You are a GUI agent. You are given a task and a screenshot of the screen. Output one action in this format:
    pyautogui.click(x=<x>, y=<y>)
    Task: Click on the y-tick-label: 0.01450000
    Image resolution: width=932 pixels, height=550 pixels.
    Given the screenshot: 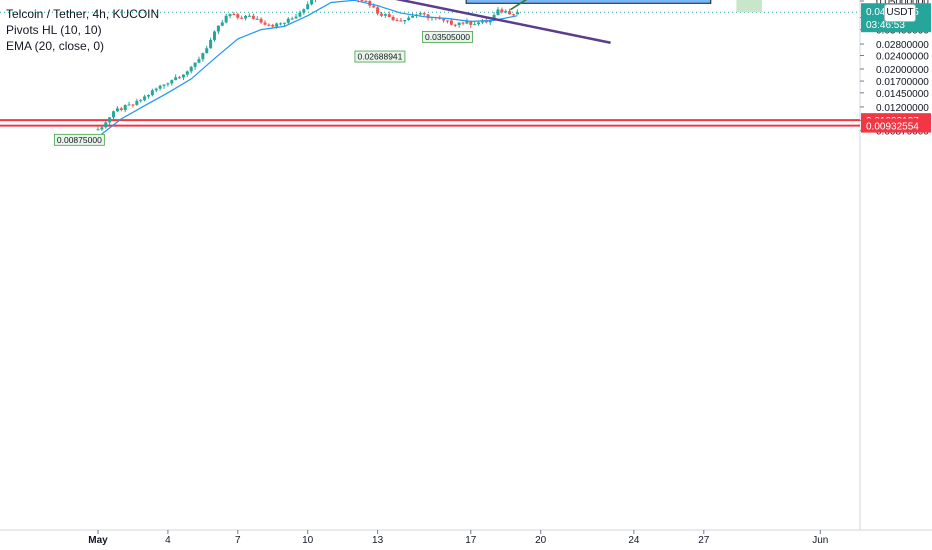 What is the action you would take?
    pyautogui.click(x=902, y=94)
    